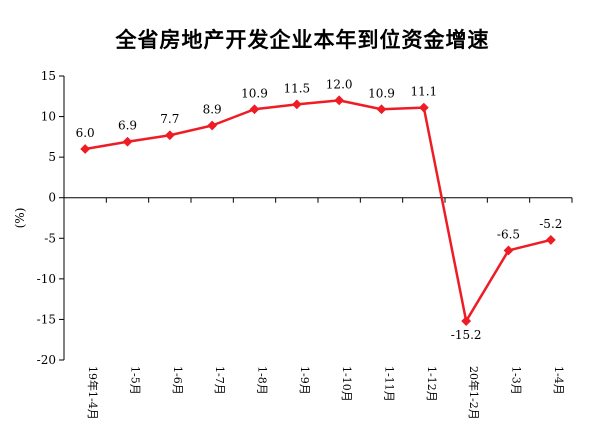  Describe the element at coordinates (474, 393) in the screenshot. I see `x-tick-label: 20年1-2月` at that location.